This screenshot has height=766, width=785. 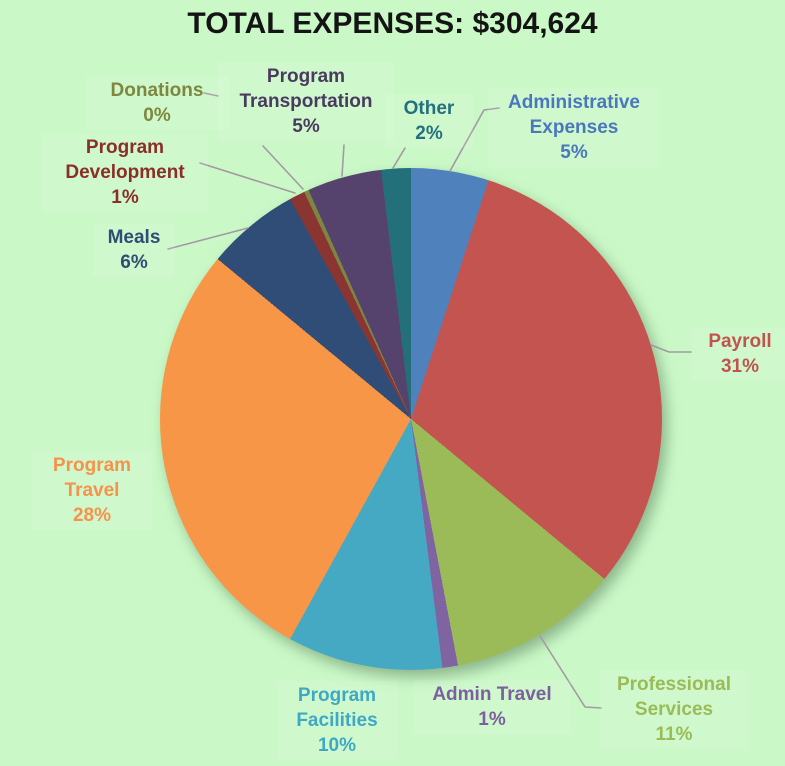 What do you see at coordinates (157, 116) in the screenshot?
I see `slice-percent: 0%` at bounding box center [157, 116].